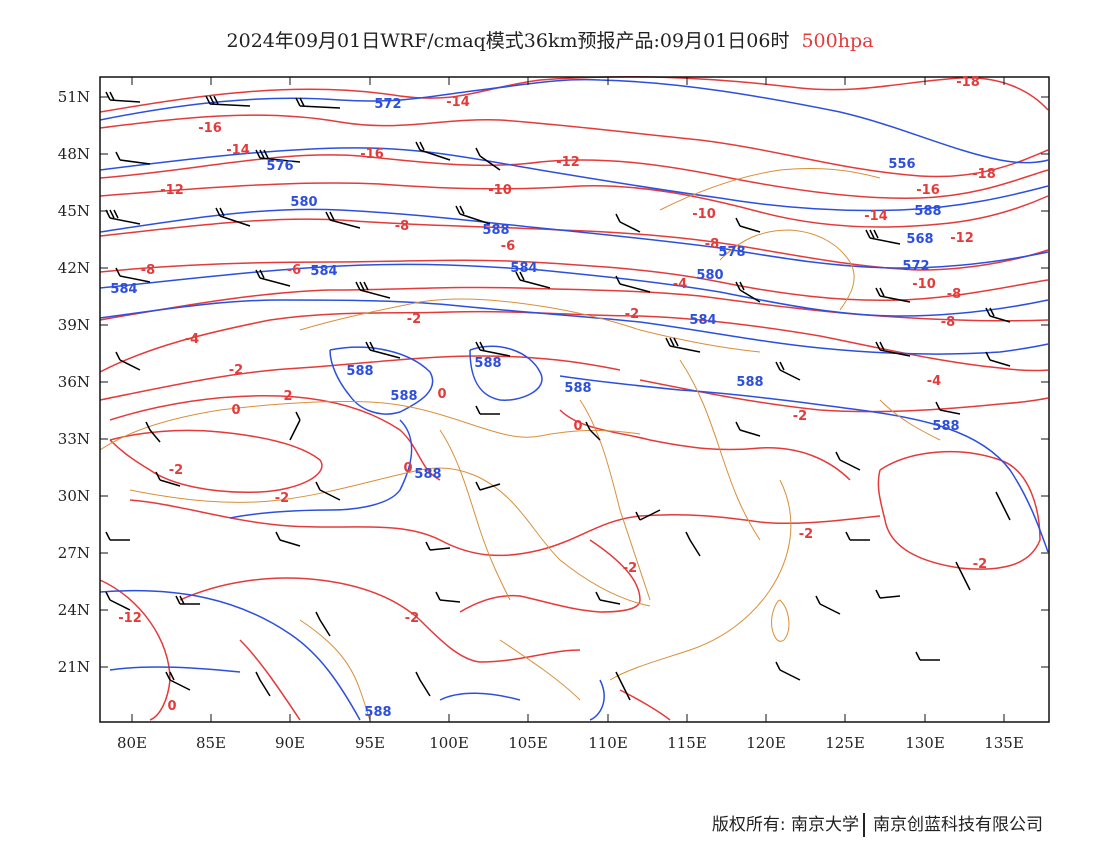 The width and height of the screenshot is (1100, 850). What do you see at coordinates (958, 825) in the screenshot?
I see `copyright-right: 南京创蓝科技有限公司` at bounding box center [958, 825].